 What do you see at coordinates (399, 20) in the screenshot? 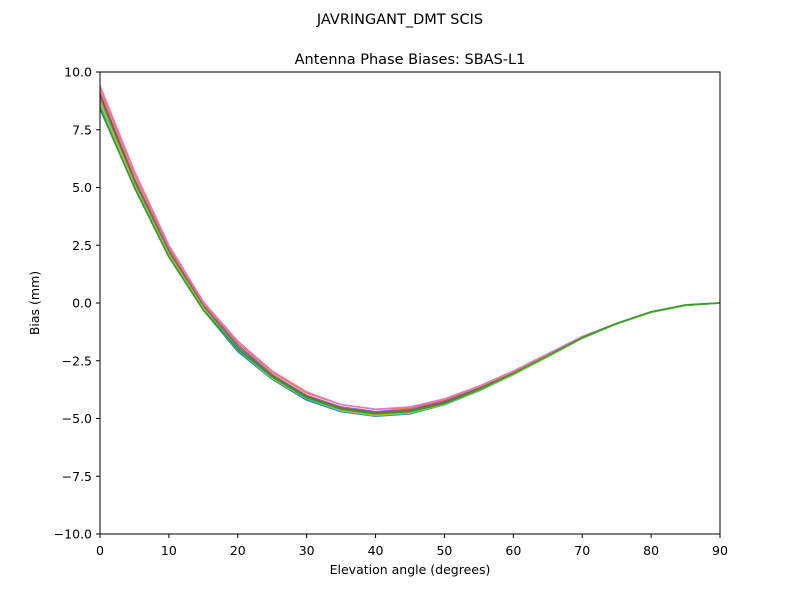
I see `suptitle: JAVRINGANT_DMT SCIS` at bounding box center [399, 20].